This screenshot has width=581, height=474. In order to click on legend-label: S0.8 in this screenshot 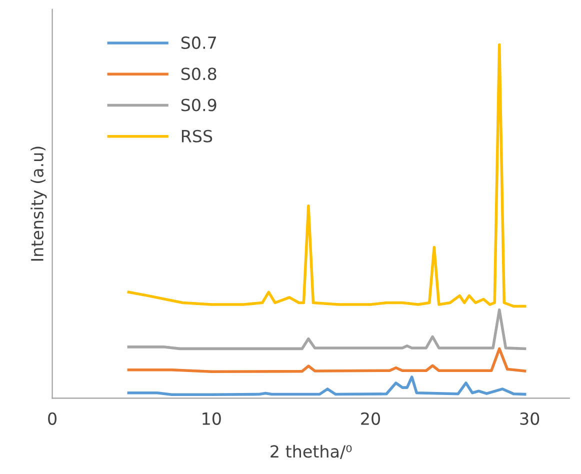, I will do `click(198, 74)`.